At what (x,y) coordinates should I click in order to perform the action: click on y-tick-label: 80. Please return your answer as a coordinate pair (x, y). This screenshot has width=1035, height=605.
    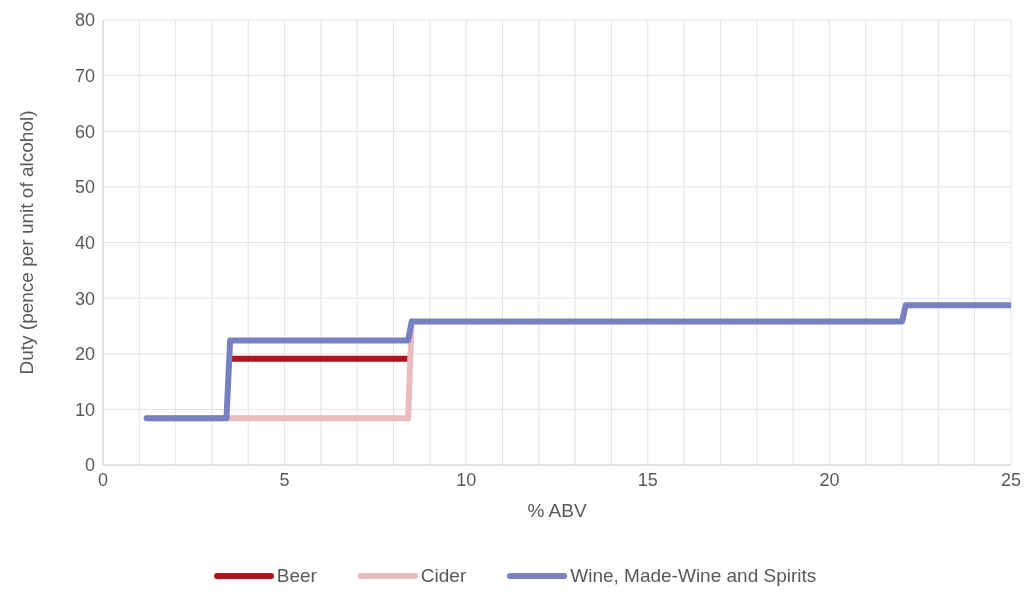
    Looking at the image, I should click on (84, 20).